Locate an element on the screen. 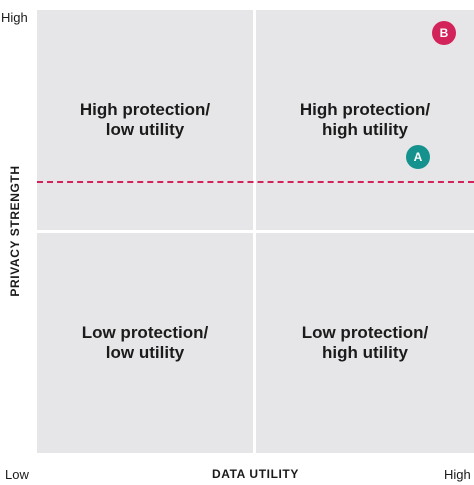 The image size is (474, 485). y-axis-high-label: High is located at coordinates (14, 17).